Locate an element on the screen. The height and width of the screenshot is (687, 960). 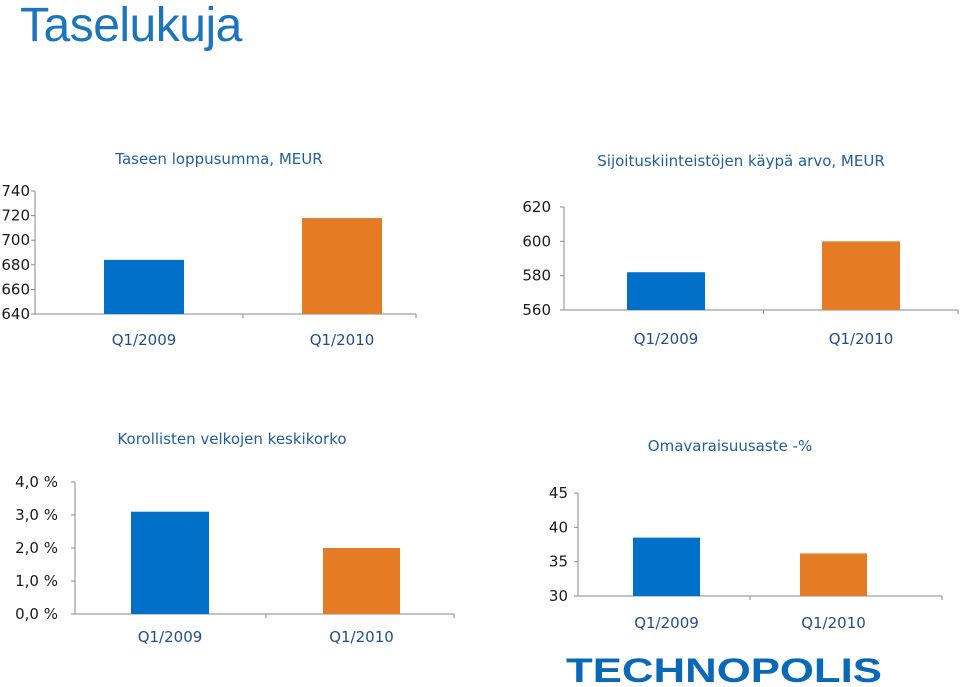
y-tick-label: 1,0 % is located at coordinates (36, 581).